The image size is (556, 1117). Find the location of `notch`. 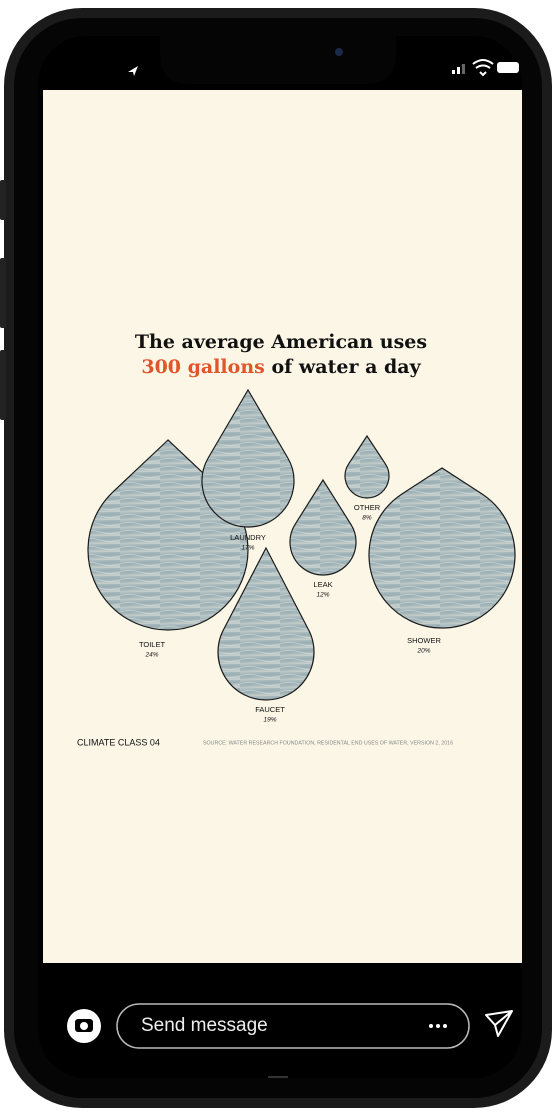

notch is located at coordinates (278, 60).